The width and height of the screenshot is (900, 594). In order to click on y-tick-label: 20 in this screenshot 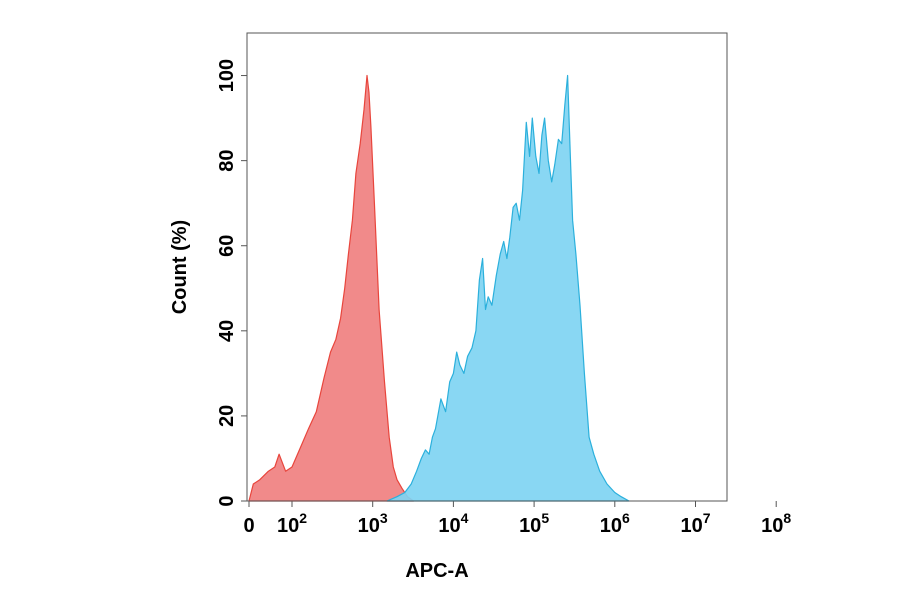, I will do `click(227, 416)`.